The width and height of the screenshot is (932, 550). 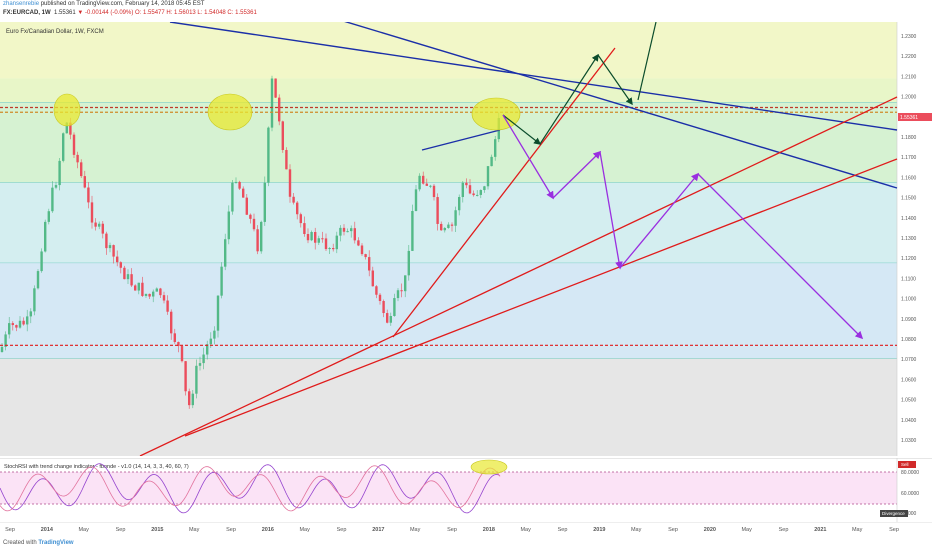 I want to click on osc-highlight-ellipse, so click(x=489, y=467).